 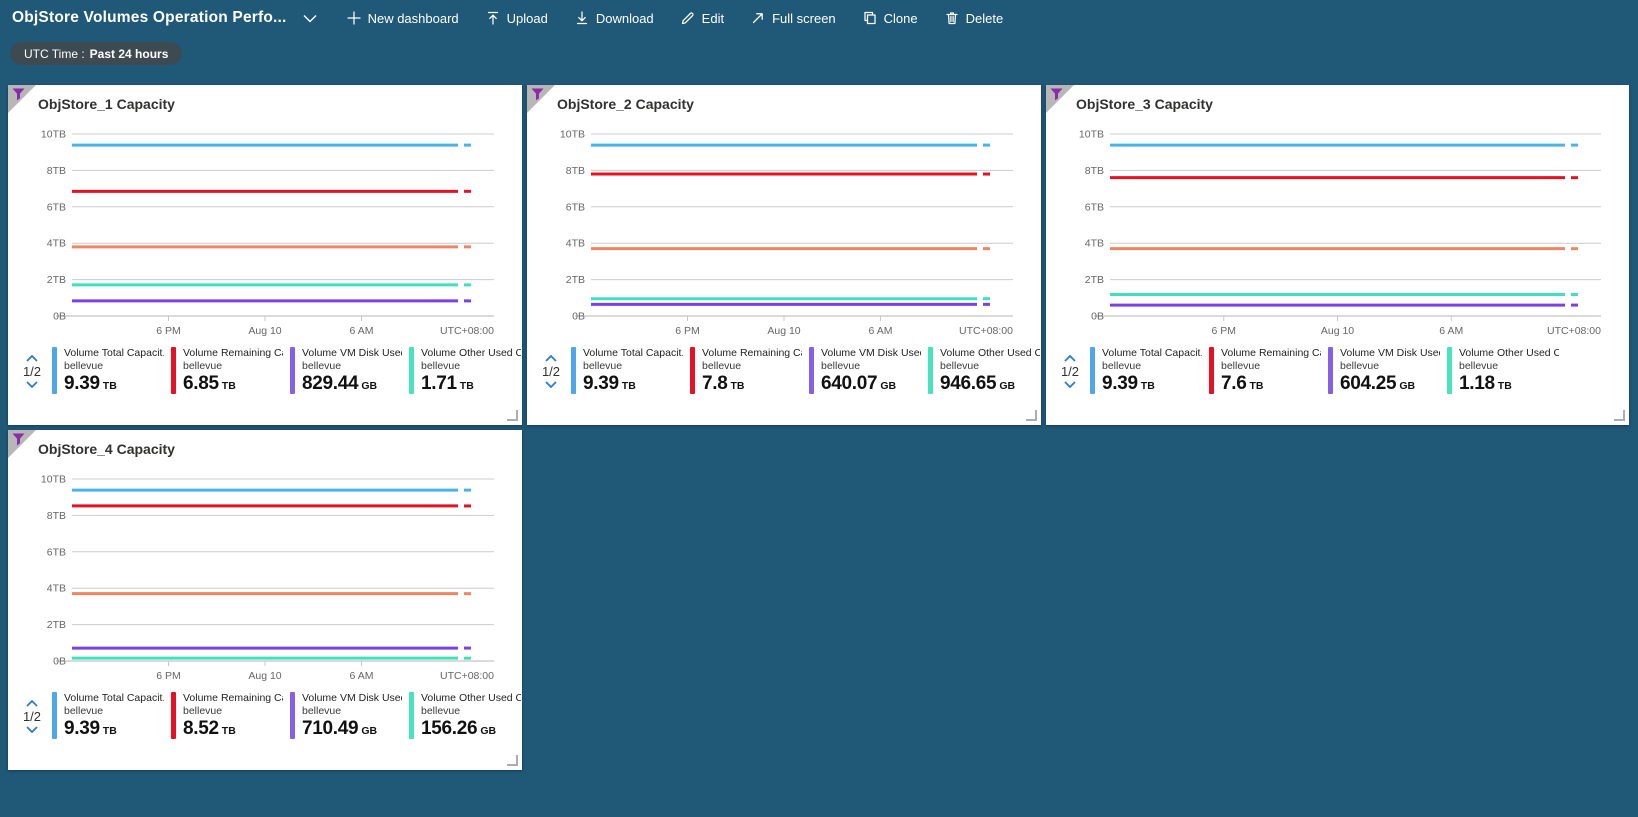 What do you see at coordinates (1146, 371) in the screenshot?
I see `legend-item: Volume Total Capacit... bellevue 9.39 TB` at bounding box center [1146, 371].